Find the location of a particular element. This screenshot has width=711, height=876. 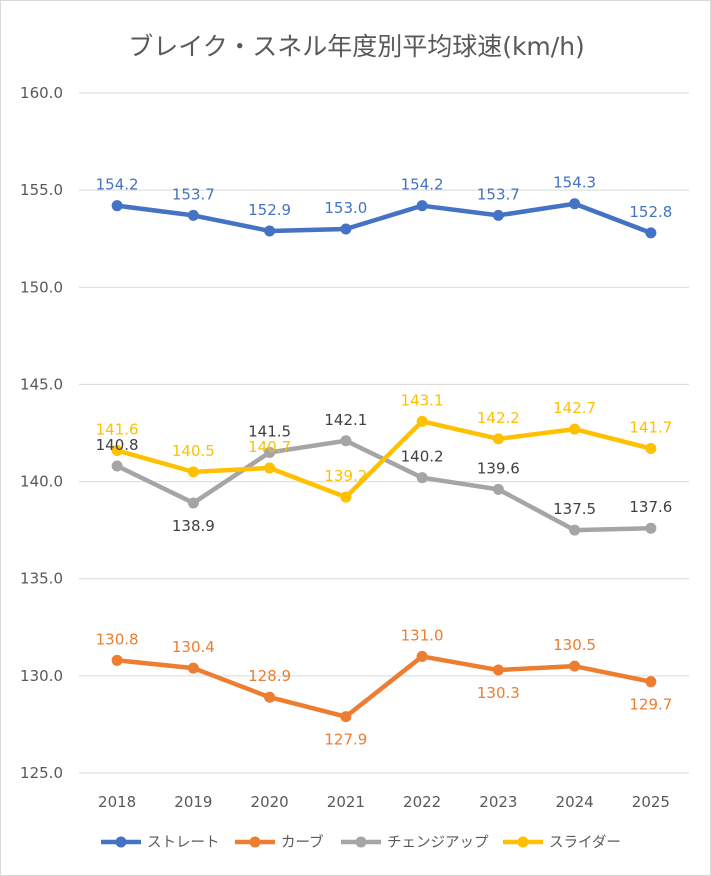

x-tick-label: 2018 is located at coordinates (117, 802).